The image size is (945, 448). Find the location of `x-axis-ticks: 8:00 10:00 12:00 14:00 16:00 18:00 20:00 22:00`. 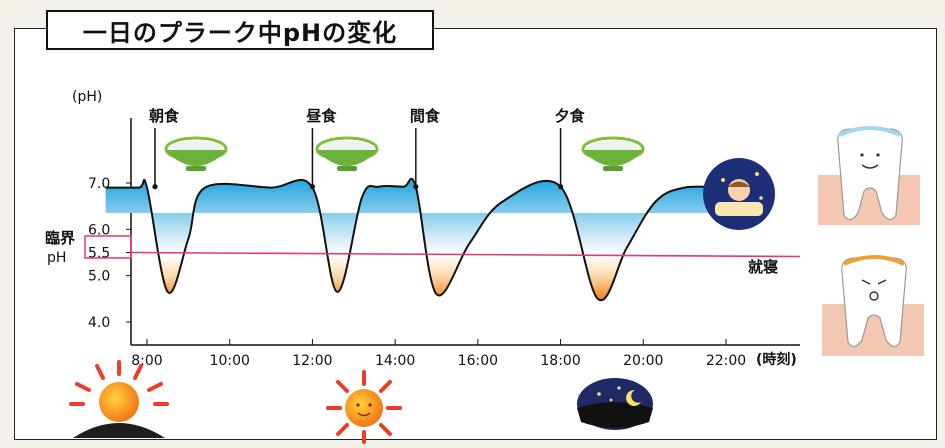

x-axis-ticks: 8:00 10:00 12:00 14:00 16:00 18:00 20:00 22:00 is located at coordinates (438, 354).